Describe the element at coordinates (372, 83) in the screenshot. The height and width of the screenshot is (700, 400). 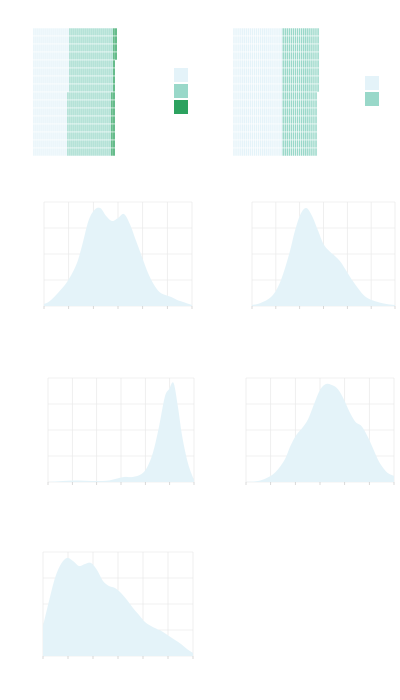
I see `legend-key-light` at that location.